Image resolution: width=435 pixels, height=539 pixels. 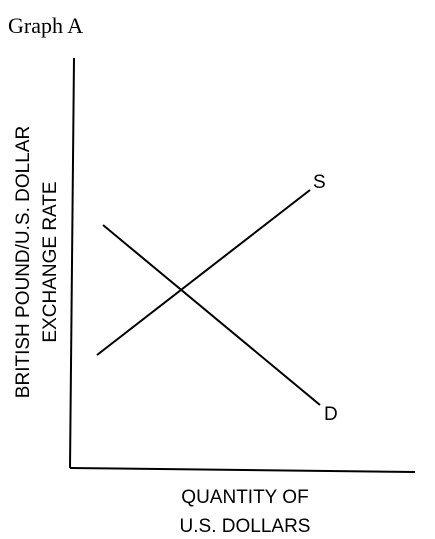 I want to click on y-axis, so click(x=72, y=263).